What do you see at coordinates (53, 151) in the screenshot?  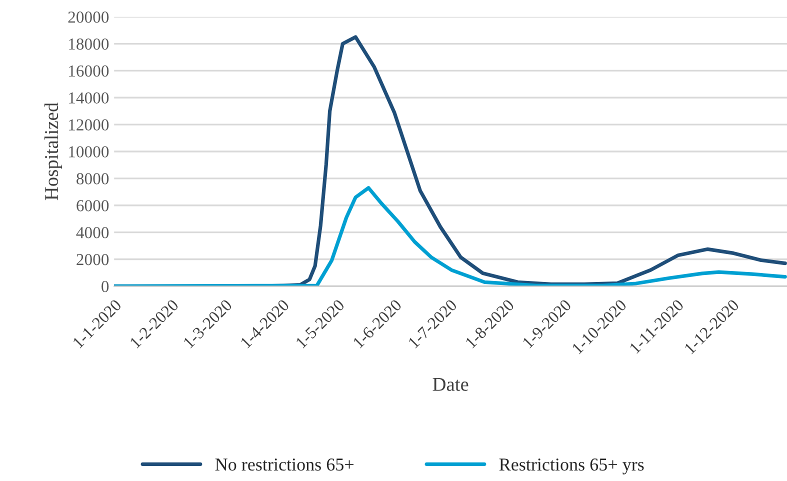 I see `y-axis-title: Hospitalized` at bounding box center [53, 151].